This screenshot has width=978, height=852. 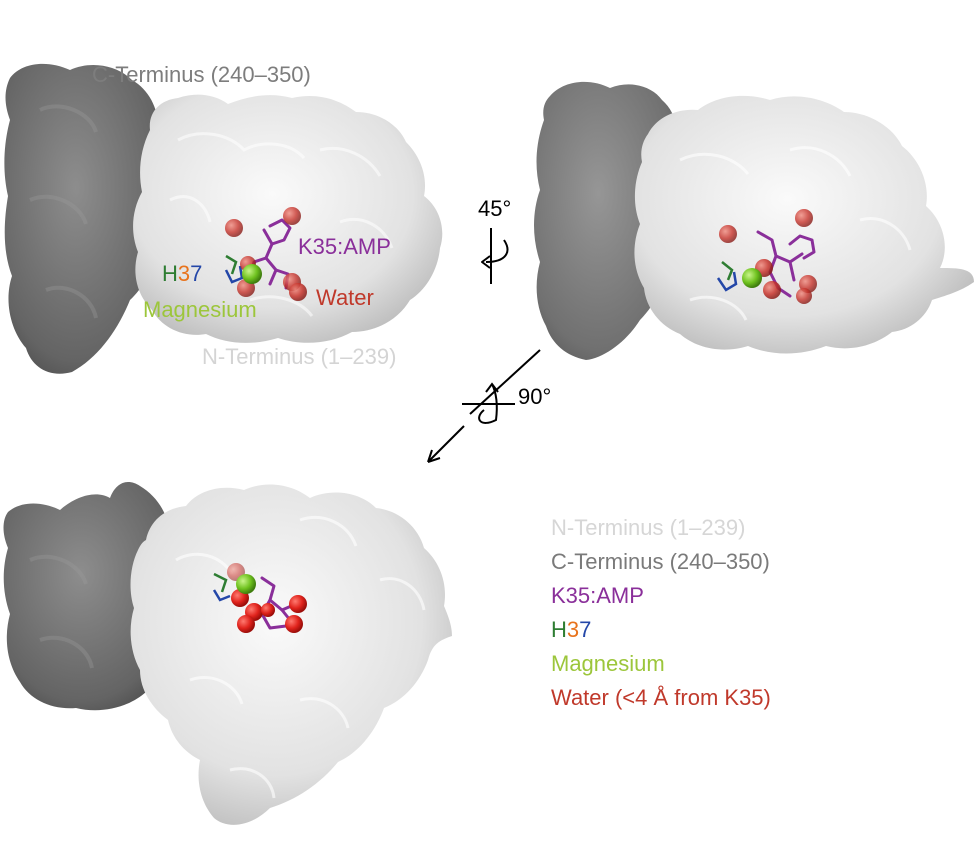 I want to click on legend-water: Water (<4 Å from K35), so click(x=661, y=697).